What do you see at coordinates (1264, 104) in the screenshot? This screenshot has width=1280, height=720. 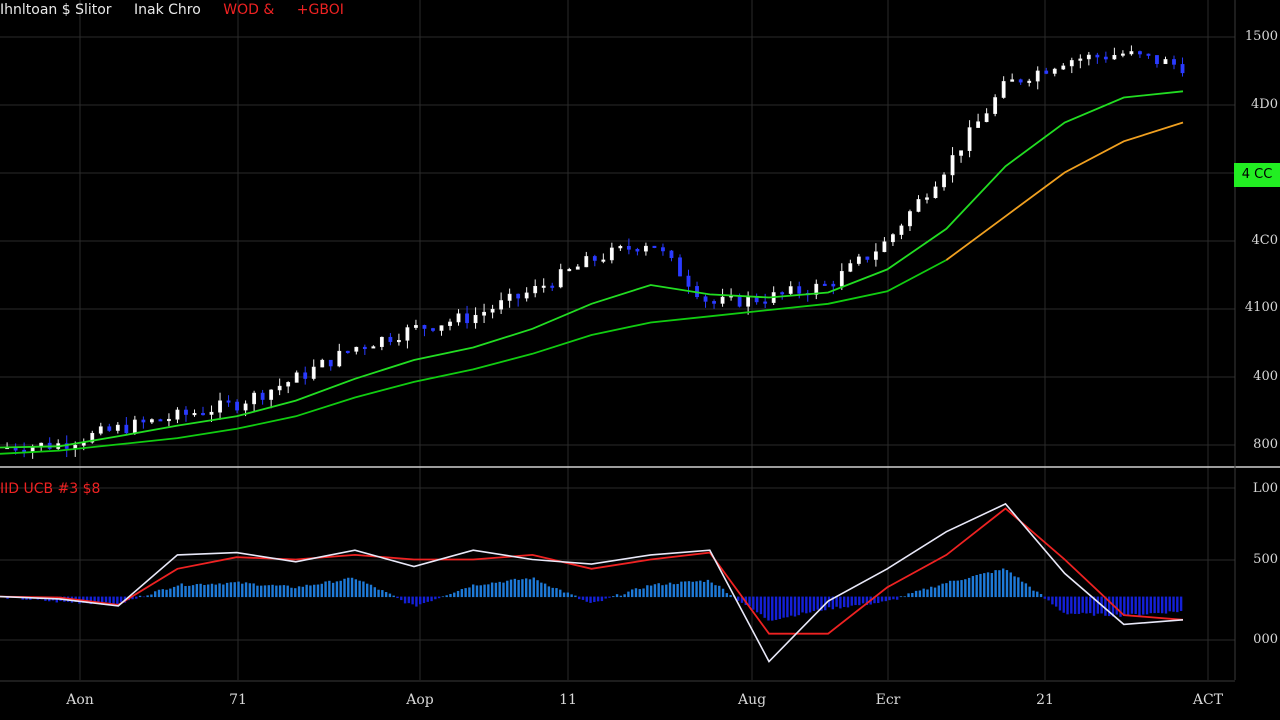 I see `y-axis-label: 4D0` at bounding box center [1264, 104].